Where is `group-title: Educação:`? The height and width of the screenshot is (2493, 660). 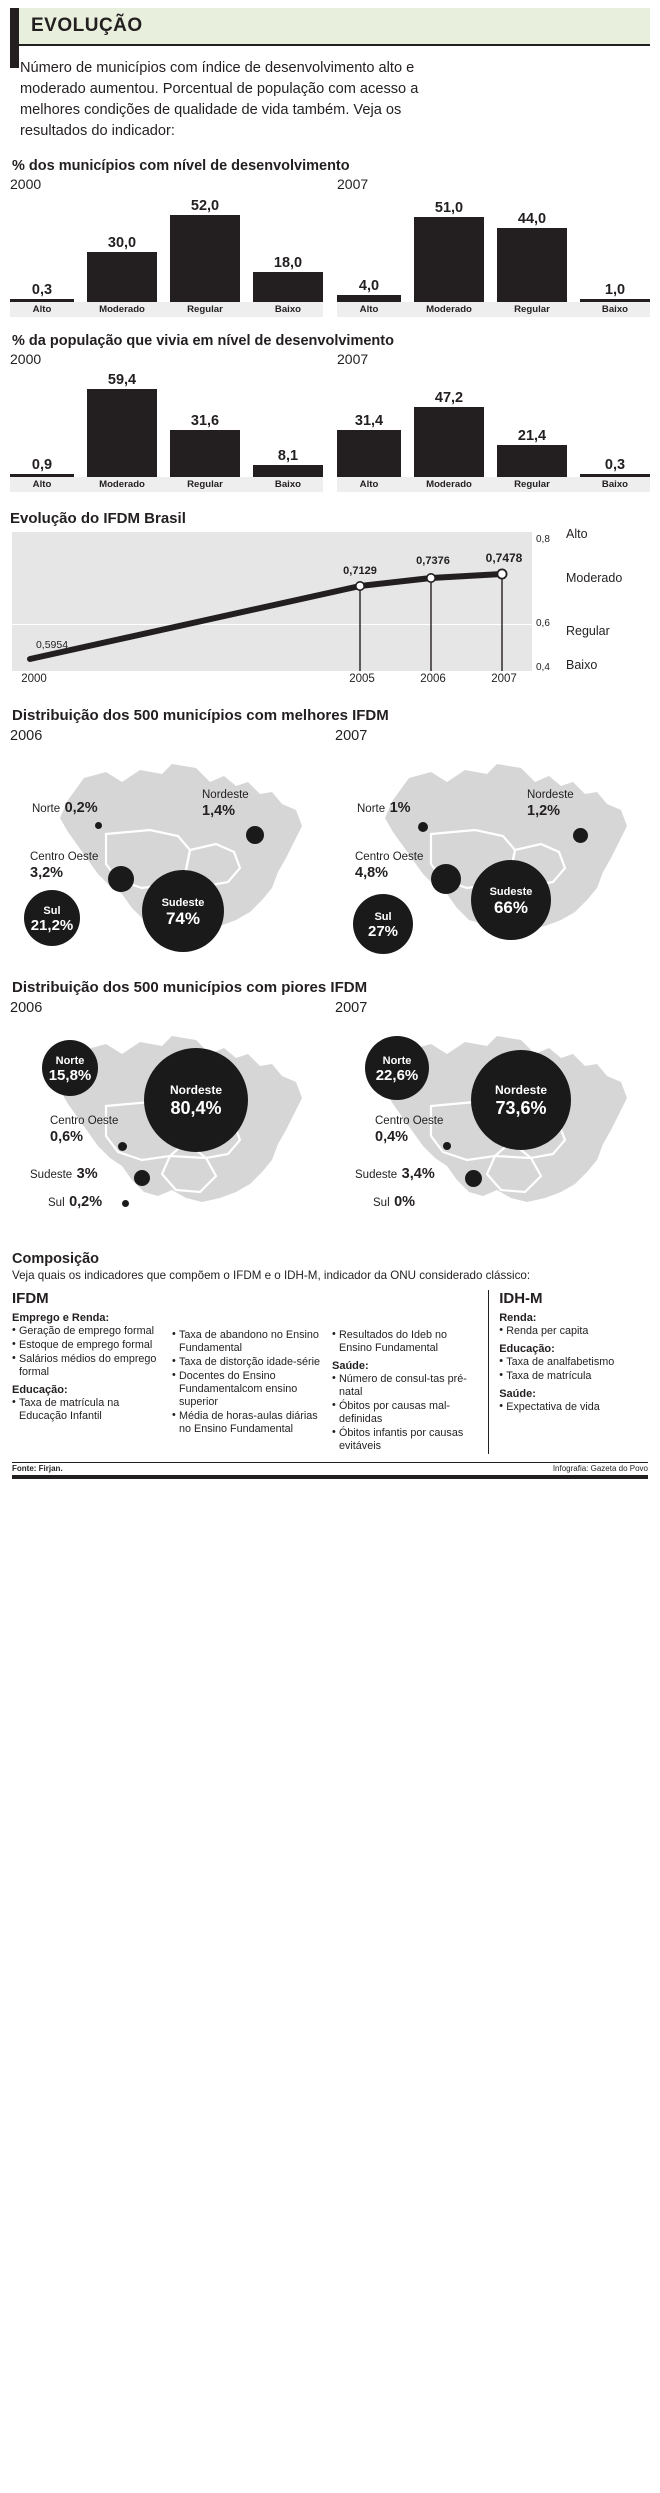
group-title: Educação: is located at coordinates (40, 1389).